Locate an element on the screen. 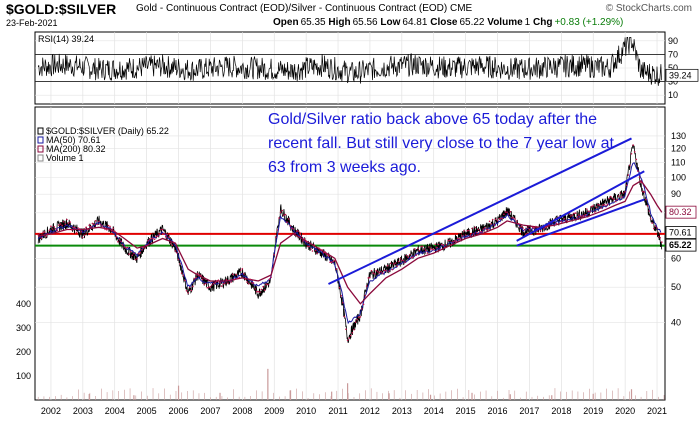  price-y-tick-label: 130 is located at coordinates (678, 136).